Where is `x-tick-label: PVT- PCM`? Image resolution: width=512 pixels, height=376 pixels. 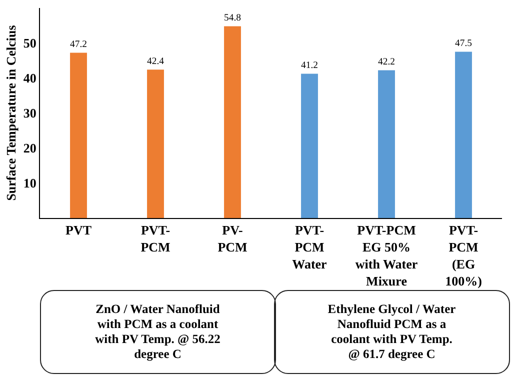
x-tick-label: PVT- PCM is located at coordinates (155, 238).